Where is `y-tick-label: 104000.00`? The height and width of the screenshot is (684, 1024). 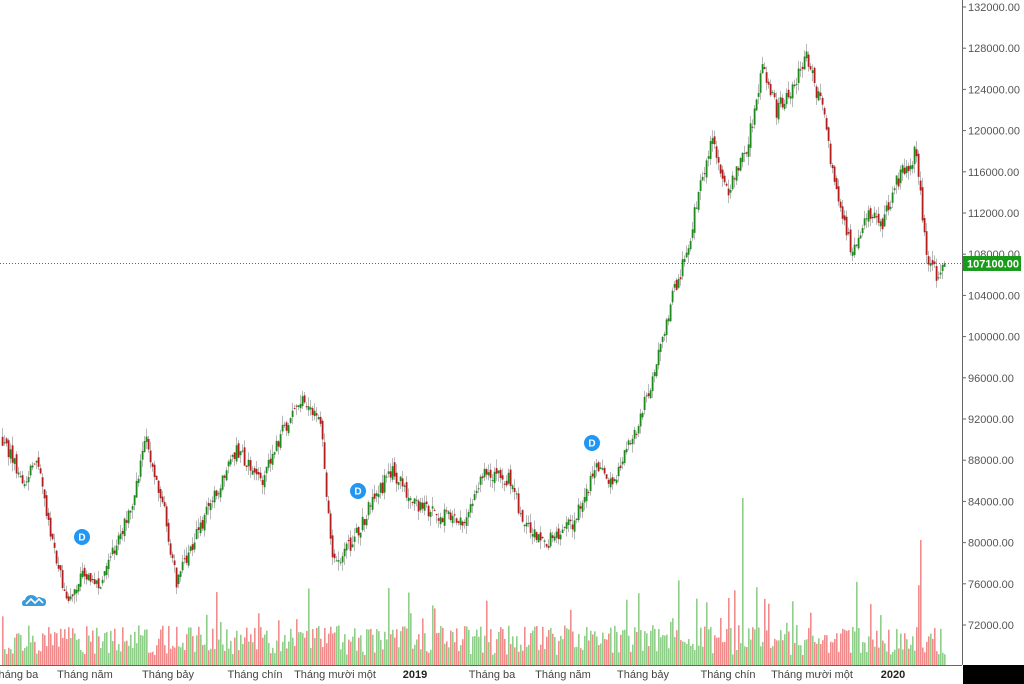 y-tick-label: 104000.00 is located at coordinates (994, 296).